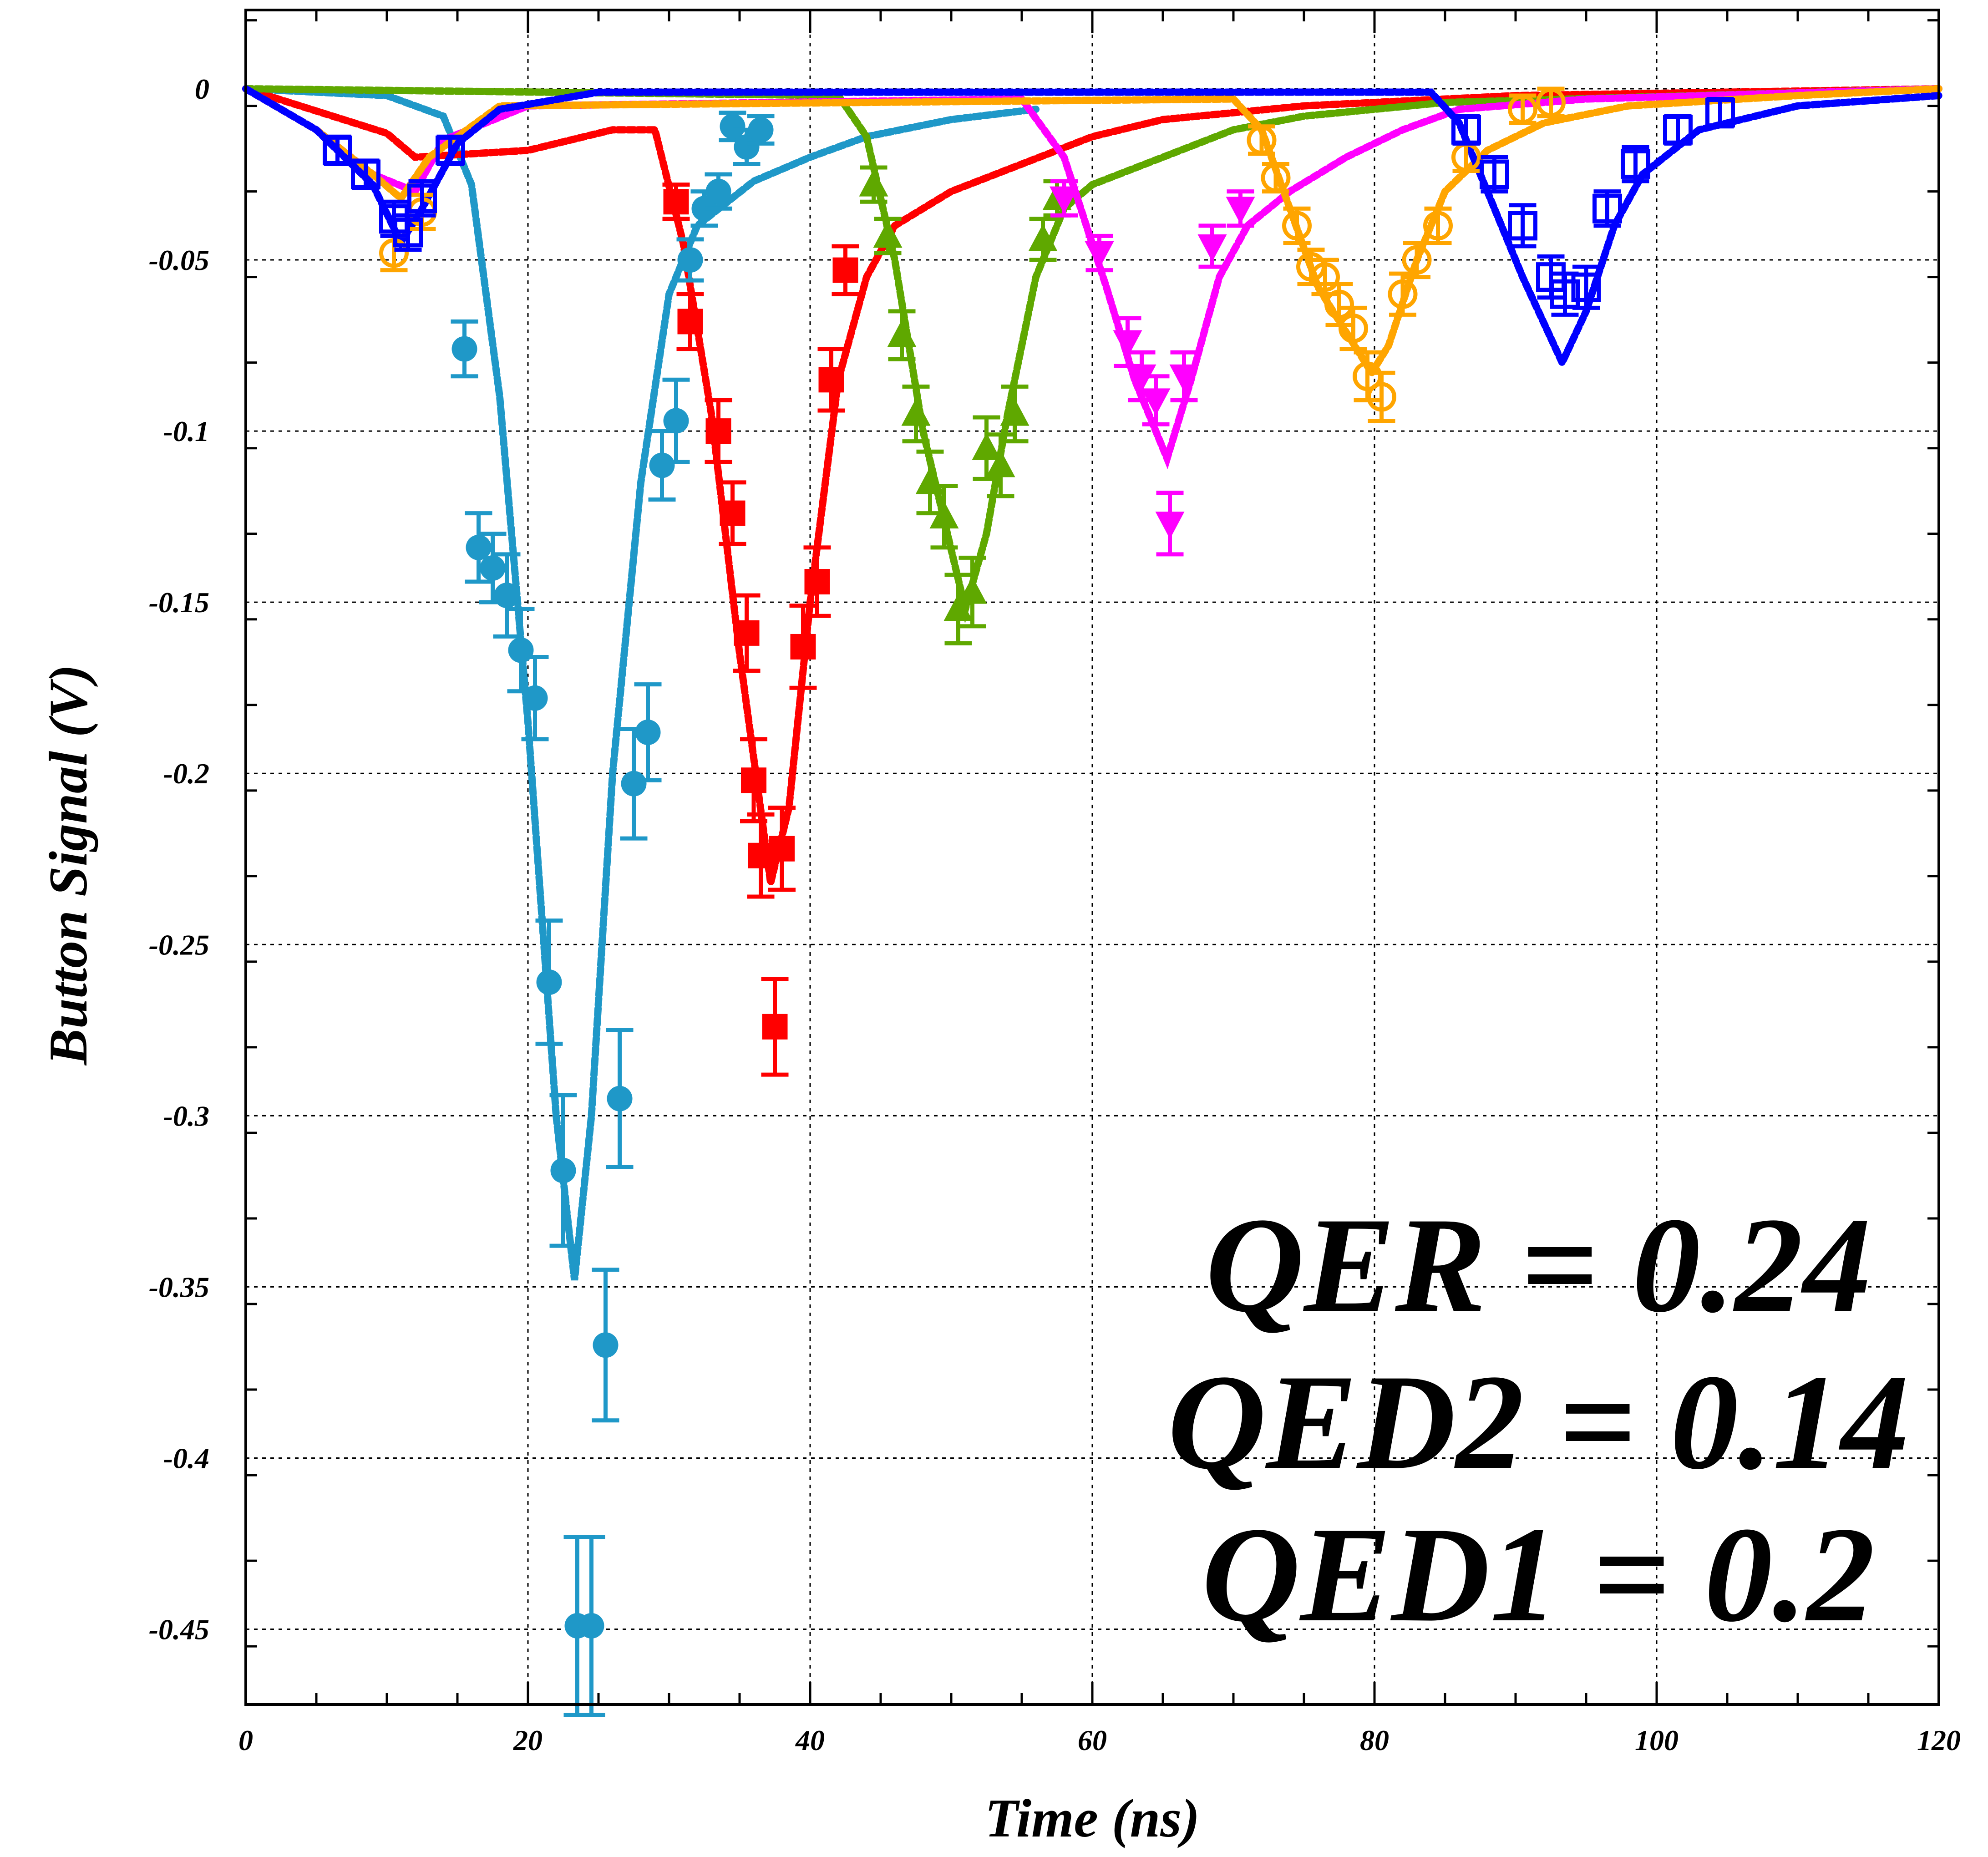 This screenshot has height=1857, width=1988. Describe the element at coordinates (246, 1740) in the screenshot. I see `x-tick-label: 0` at that location.